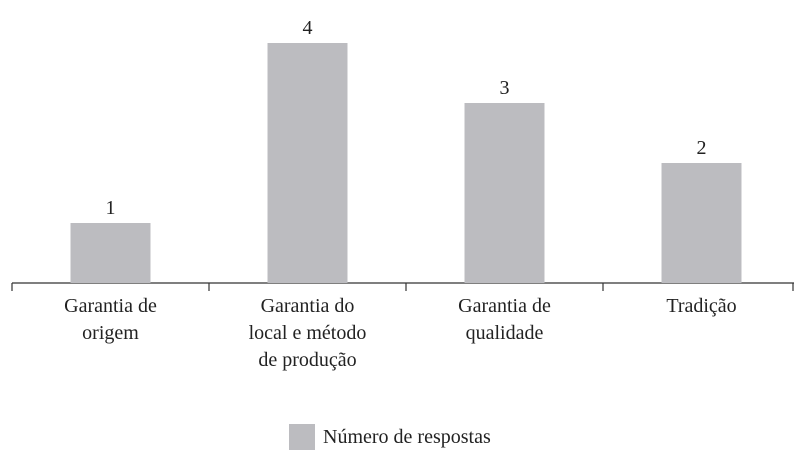  I want to click on value-label: 2, so click(702, 148).